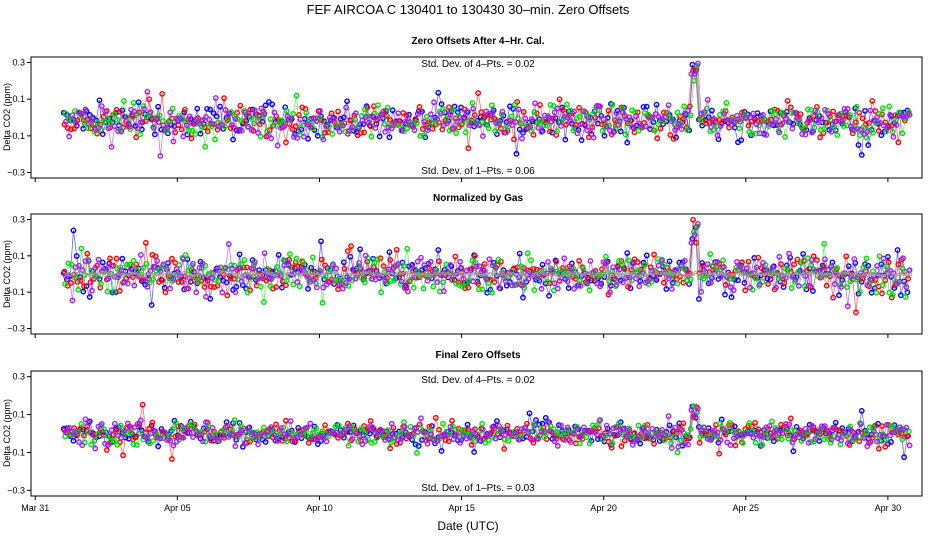 Image resolution: width=936 pixels, height=540 pixels. What do you see at coordinates (18, 377) in the screenshot?
I see `y-tick-label: 0.3` at bounding box center [18, 377].